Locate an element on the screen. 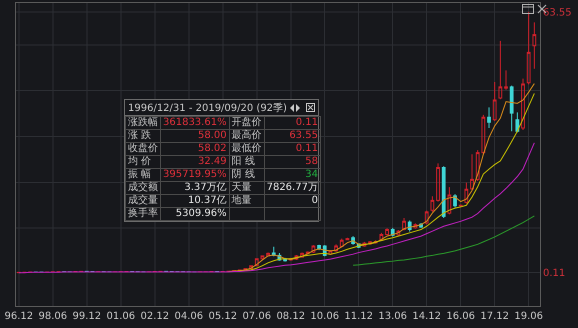  annotation: 5309.96% is located at coordinates (195, 214).